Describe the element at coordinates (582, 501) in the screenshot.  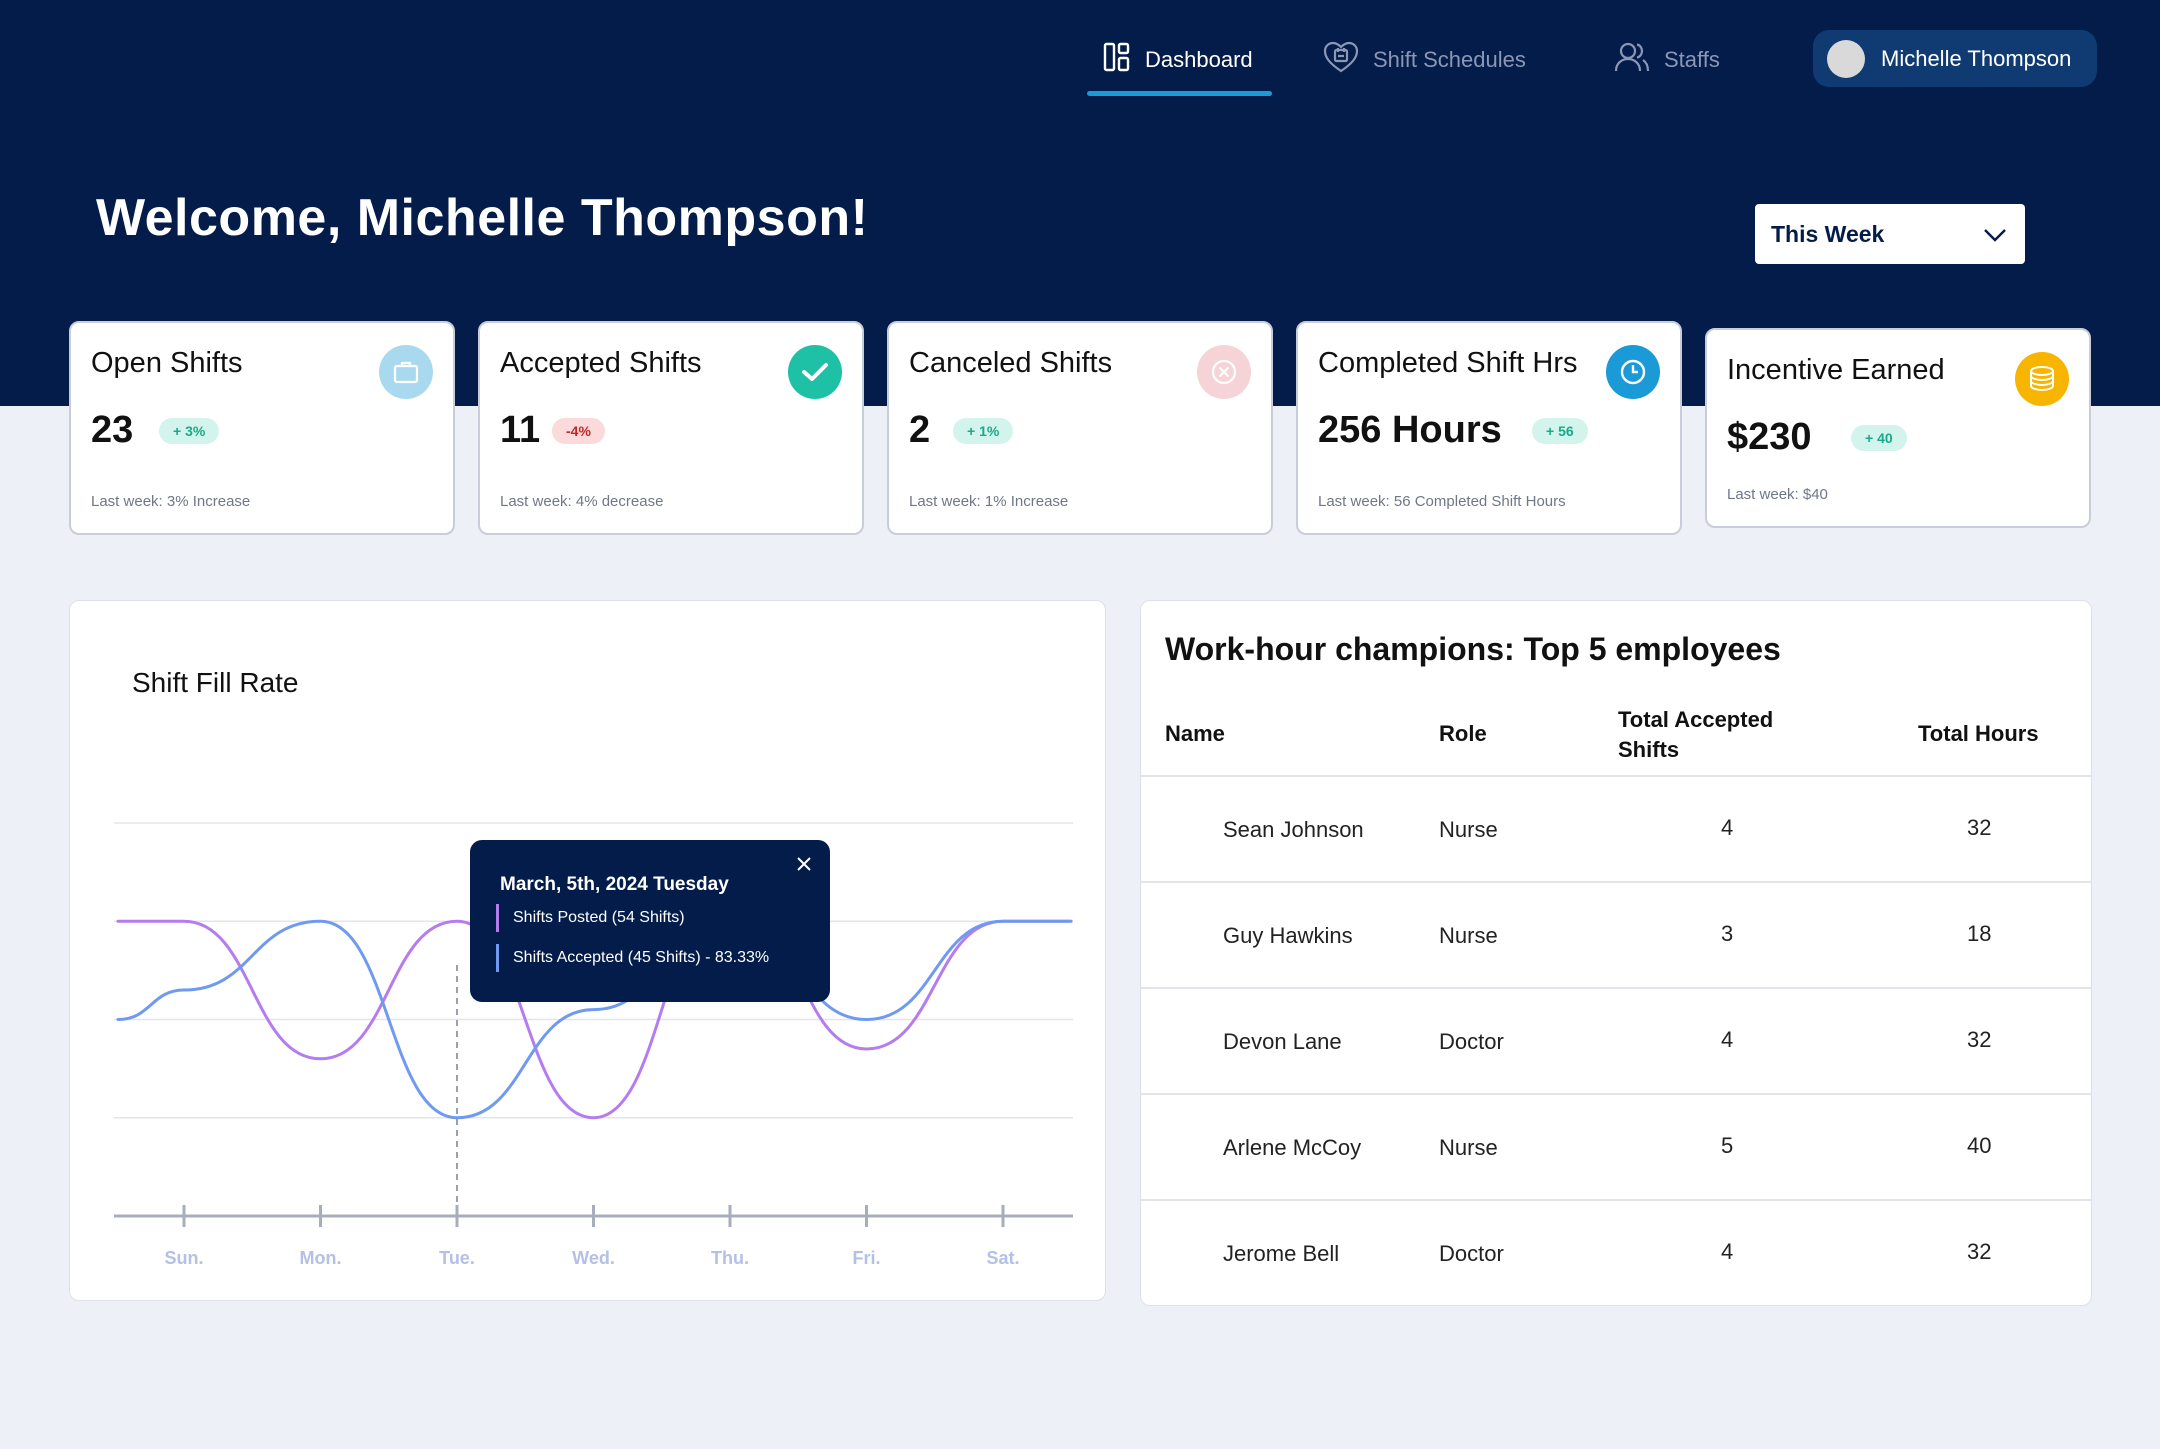
I see `card-note: Last week: 4% decrease` at that location.